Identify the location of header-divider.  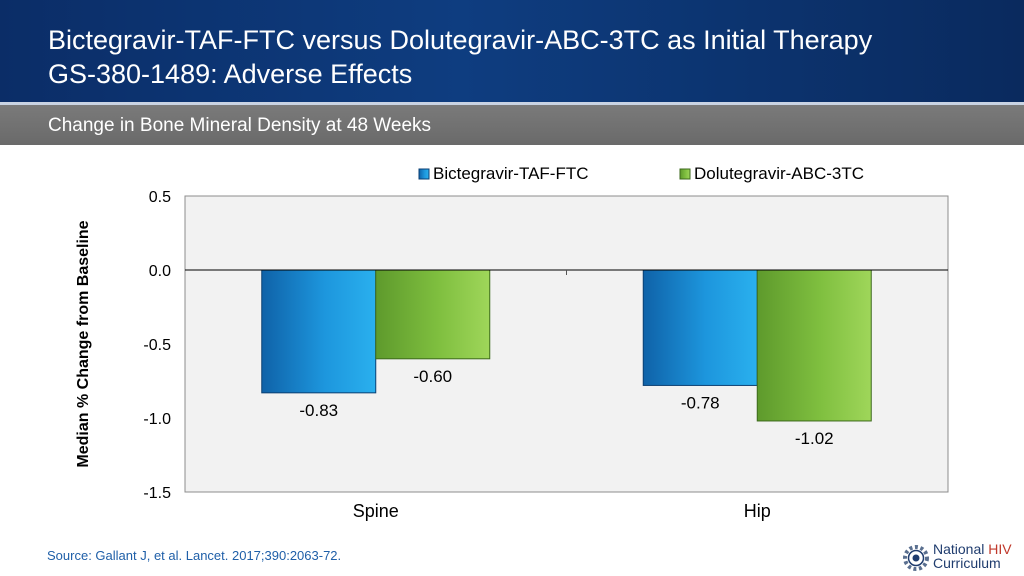
(512, 103).